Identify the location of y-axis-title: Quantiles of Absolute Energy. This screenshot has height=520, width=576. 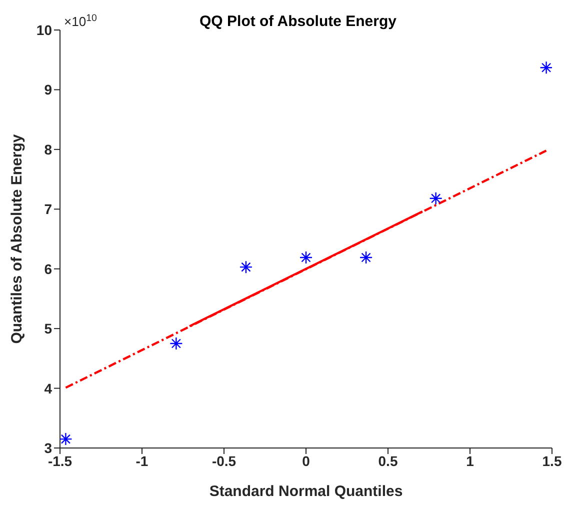
(17, 239).